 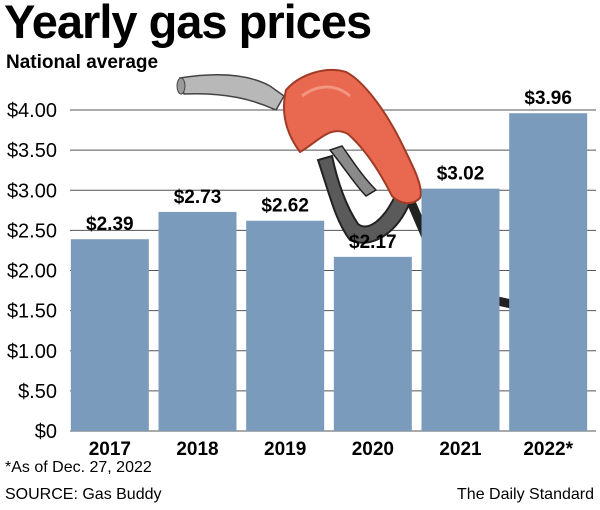 I want to click on x-axis-ticks: 2017 2018 2019 2020 2021 2022*, so click(x=331, y=449).